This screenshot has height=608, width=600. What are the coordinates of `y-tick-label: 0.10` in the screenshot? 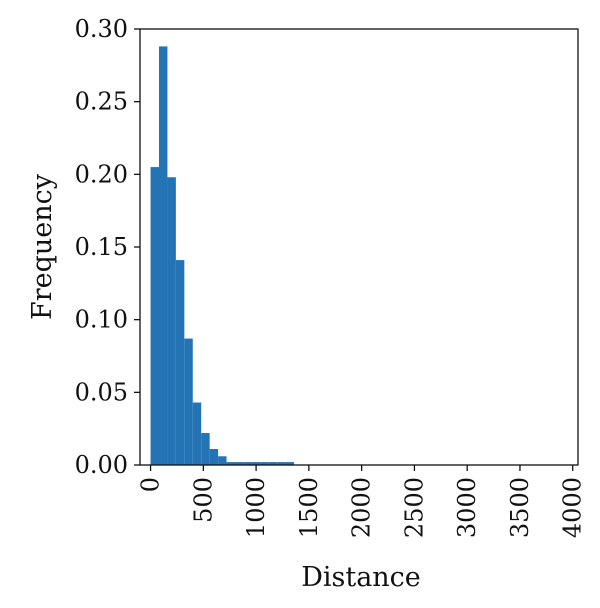 It's located at (101, 320).